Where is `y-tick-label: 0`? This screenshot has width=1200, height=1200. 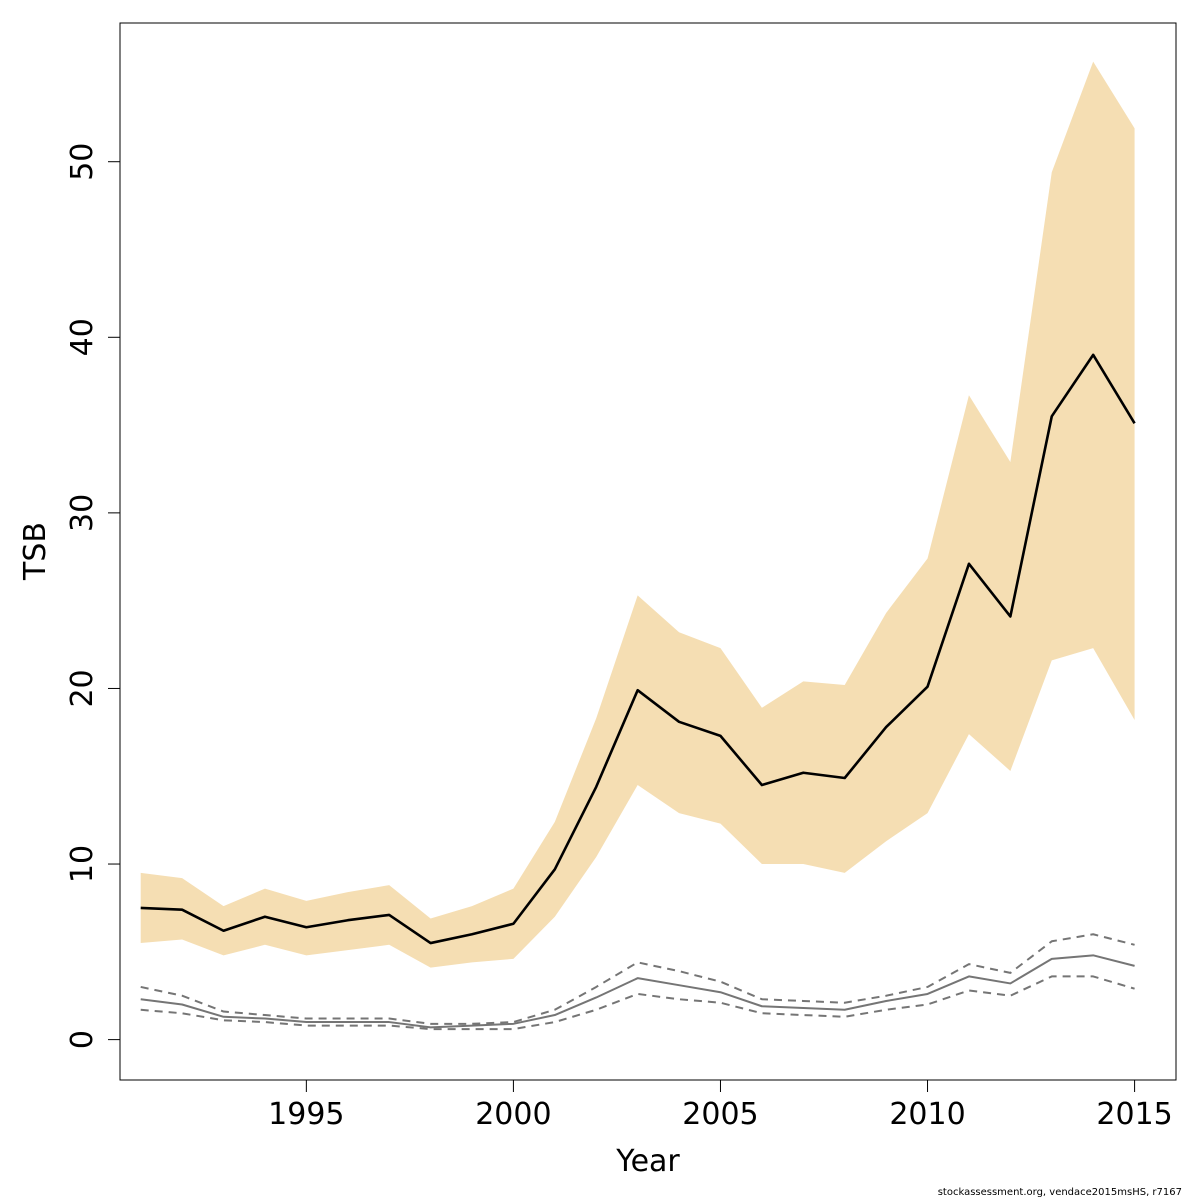 y-tick-label: 0 is located at coordinates (82, 1039).